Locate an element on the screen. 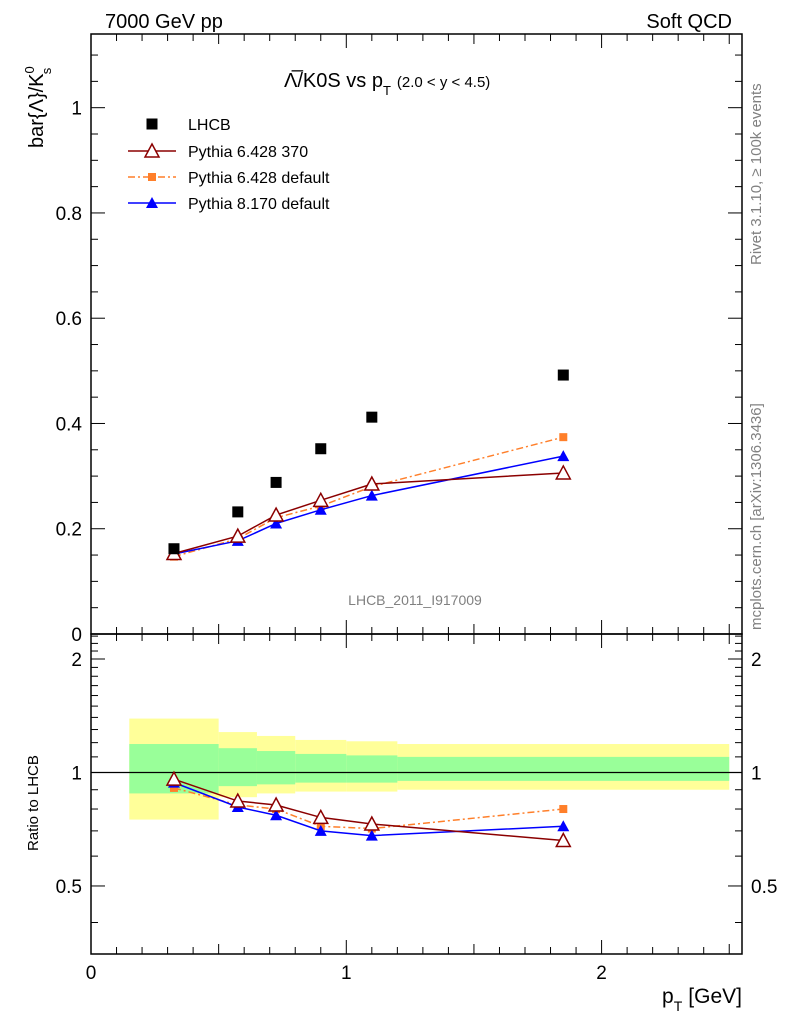  x-label-sub: T is located at coordinates (678, 1006).